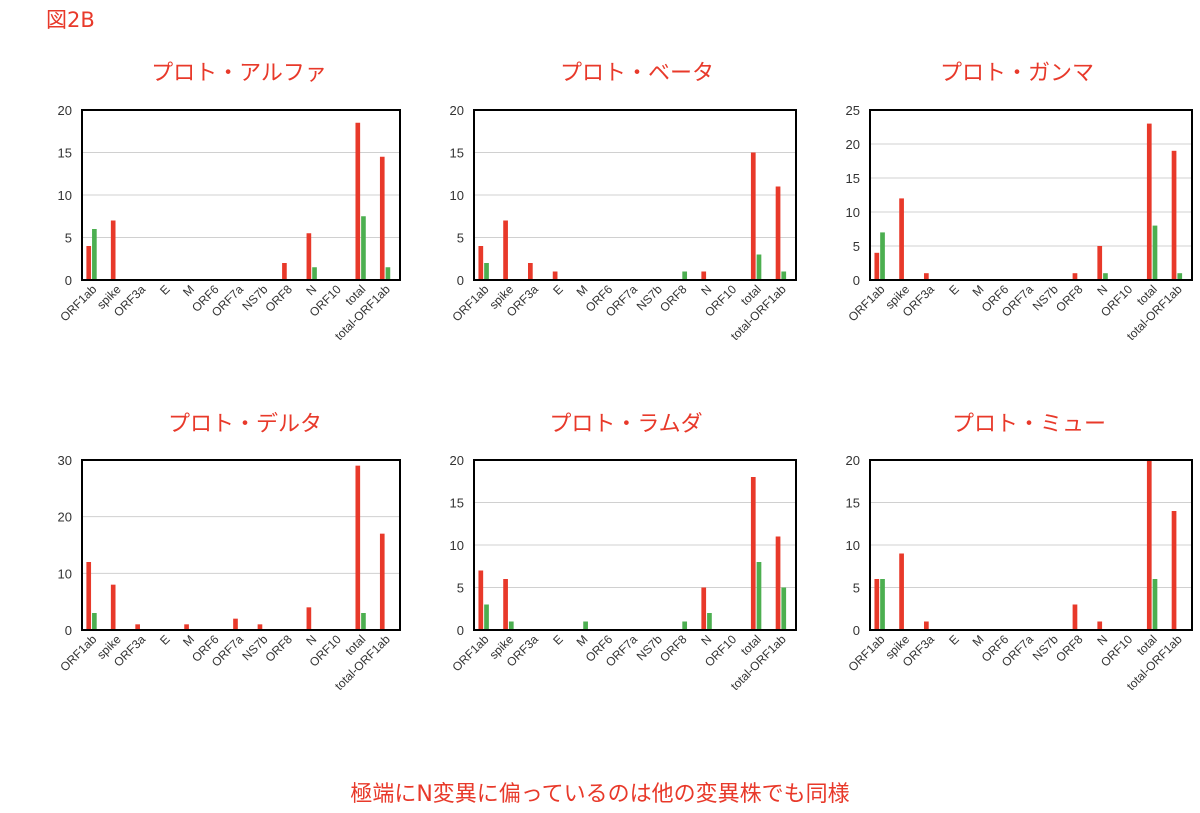 This screenshot has width=1200, height=813. Describe the element at coordinates (853, 110) in the screenshot. I see `y-tick-label: 25` at that location.